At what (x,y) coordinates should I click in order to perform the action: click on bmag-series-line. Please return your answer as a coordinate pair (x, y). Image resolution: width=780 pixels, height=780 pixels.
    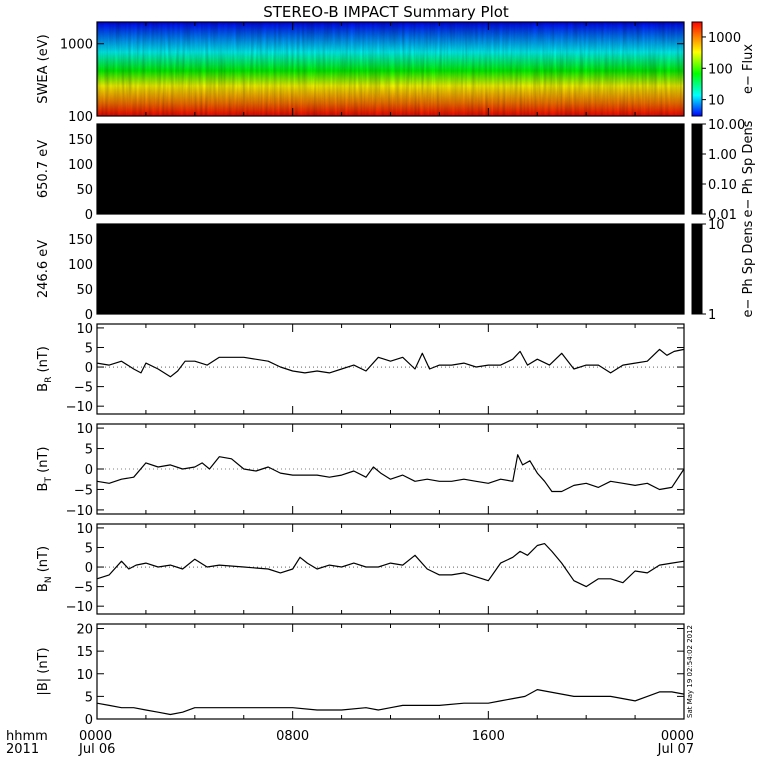
    Looking at the image, I should click on (390, 702).